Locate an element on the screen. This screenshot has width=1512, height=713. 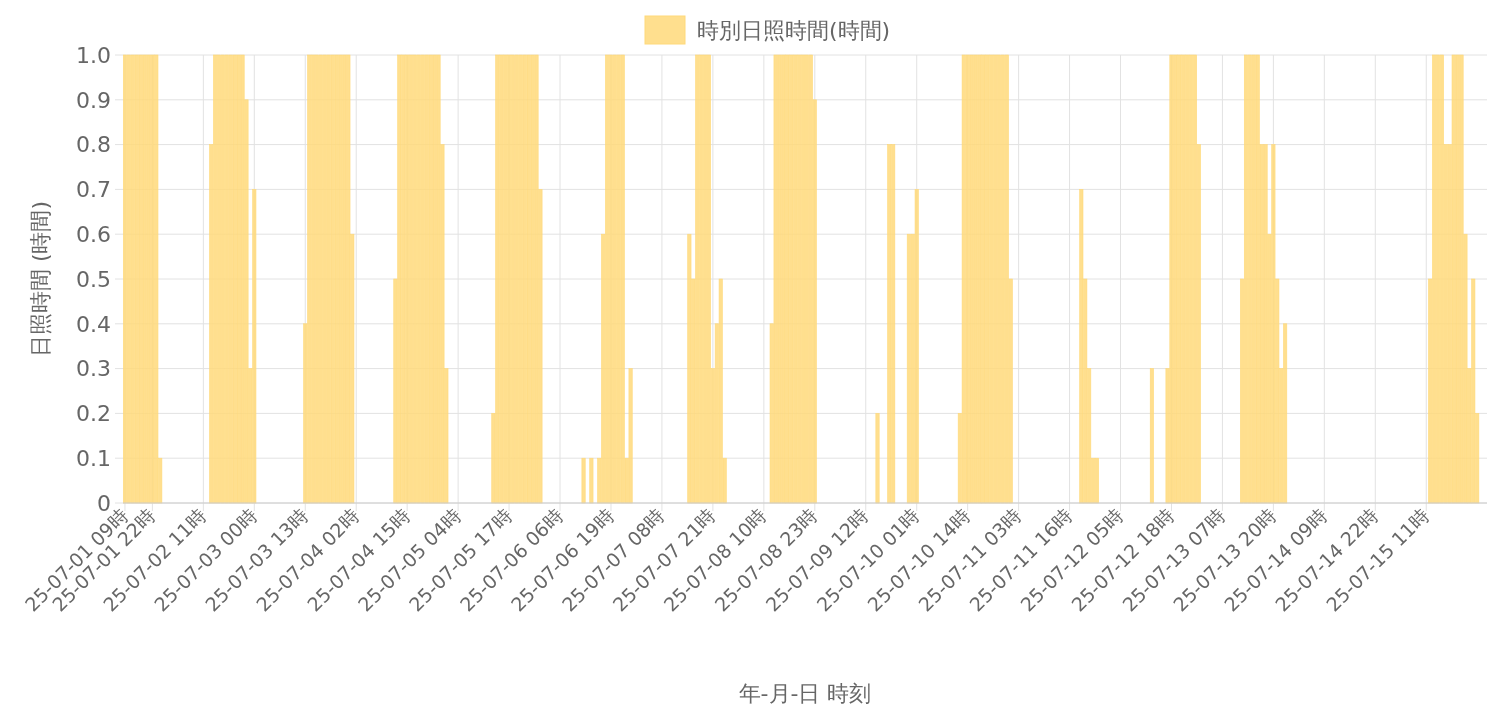
y-axis-title: 日照時間 (時間) is located at coordinates (40, 279).